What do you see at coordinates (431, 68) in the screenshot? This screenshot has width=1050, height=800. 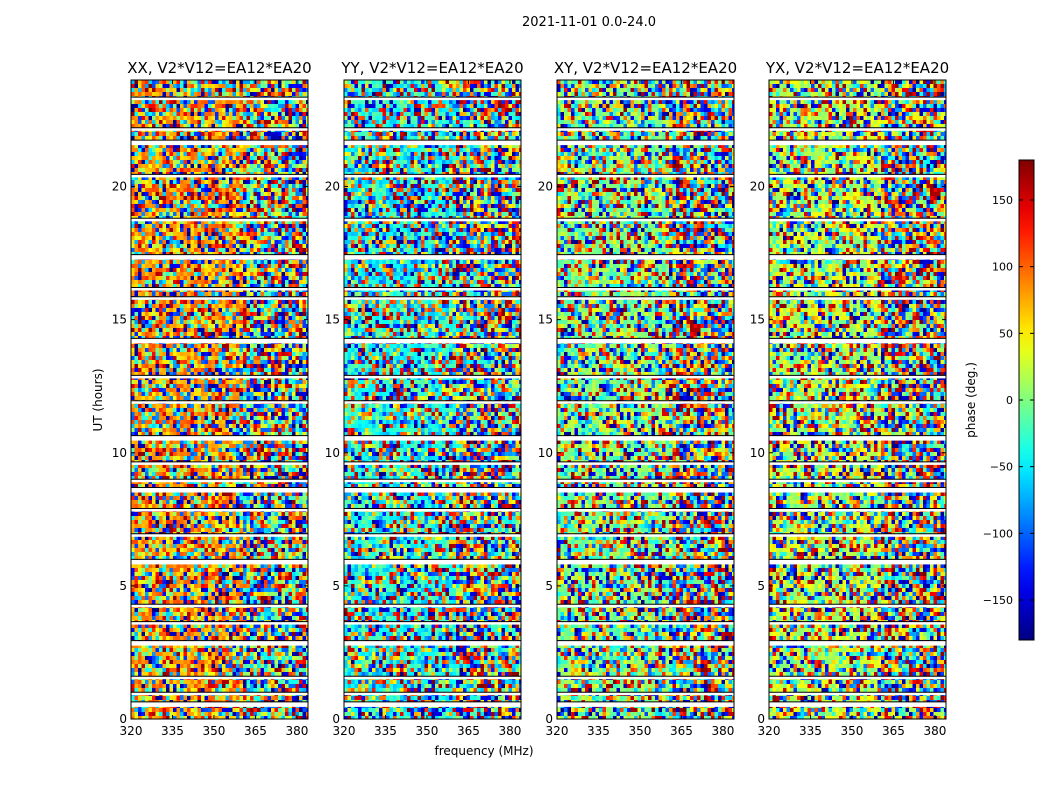 I see `panel-title: YY, V2*V12=EA12*EA20` at bounding box center [431, 68].